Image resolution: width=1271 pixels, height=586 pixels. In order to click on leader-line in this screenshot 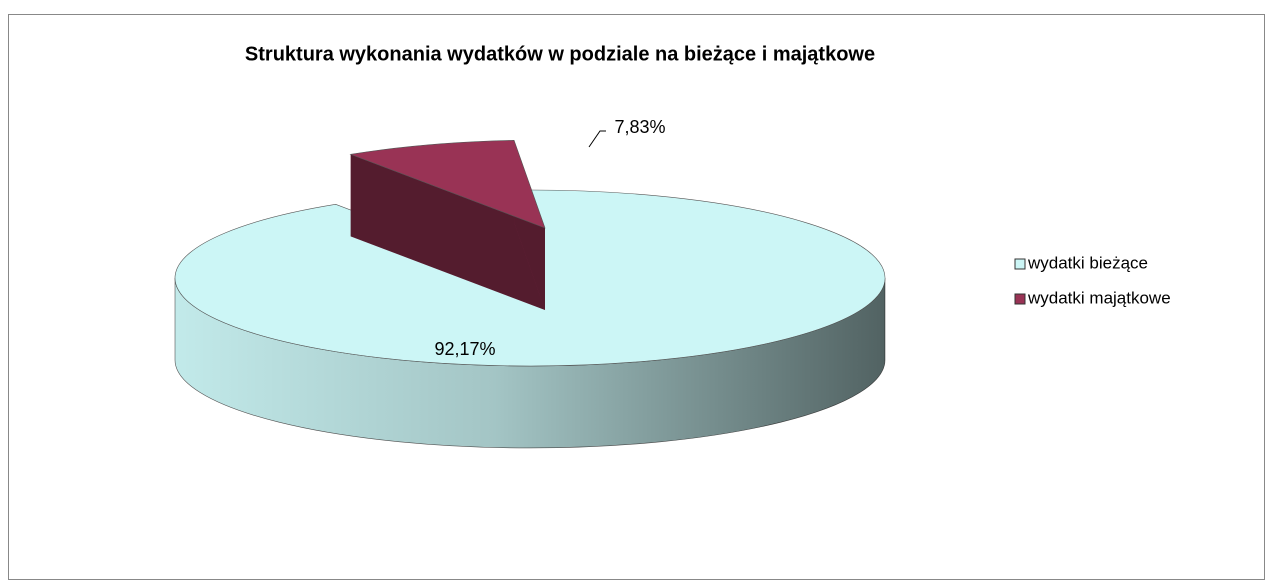, I will do `click(597, 139)`.